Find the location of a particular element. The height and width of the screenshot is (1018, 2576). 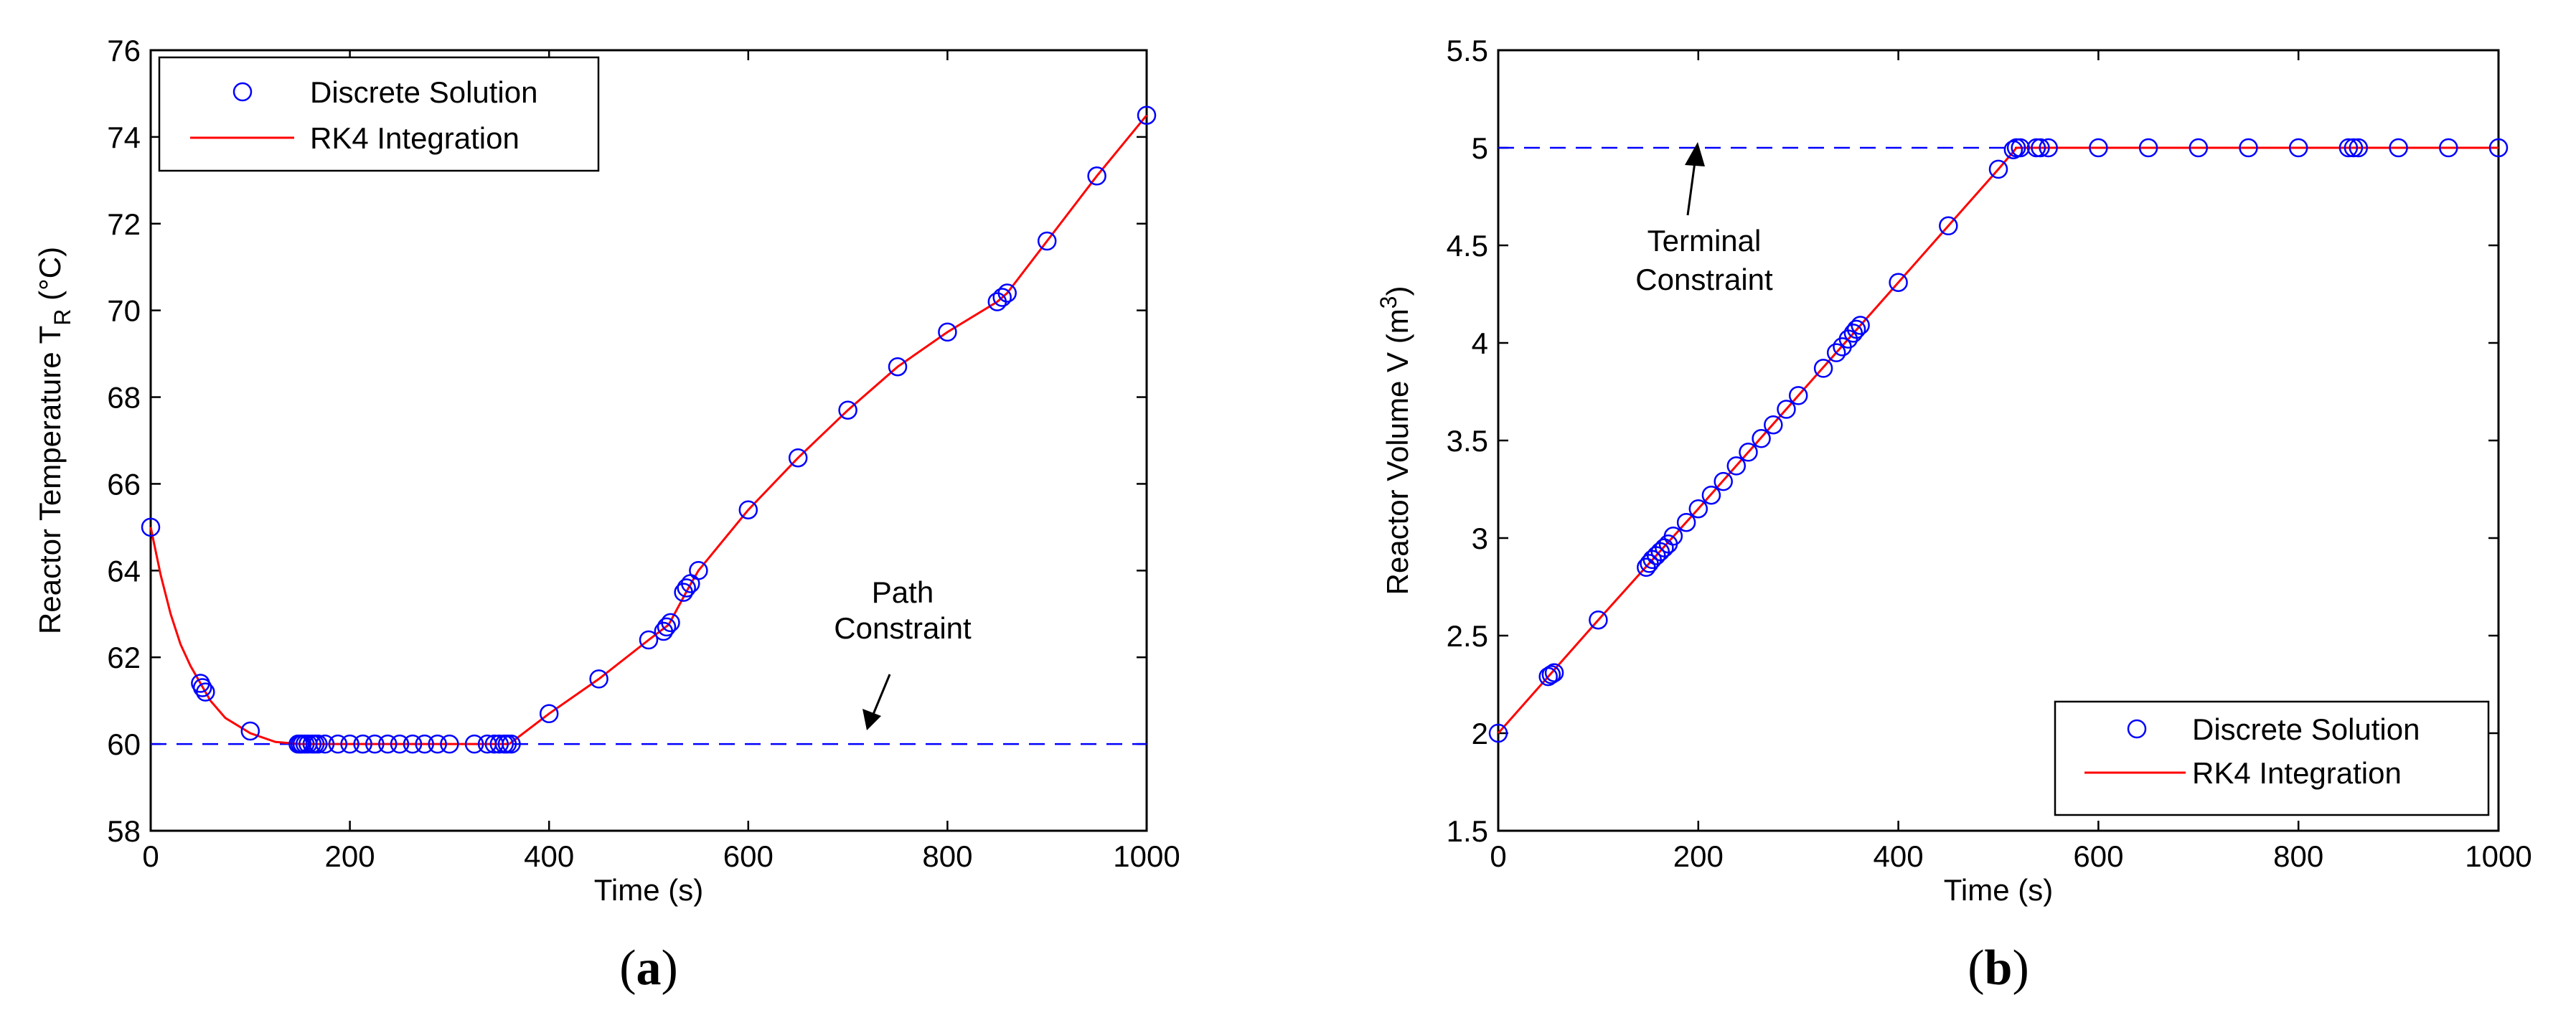

y-tick-label: 76 is located at coordinates (124, 50).